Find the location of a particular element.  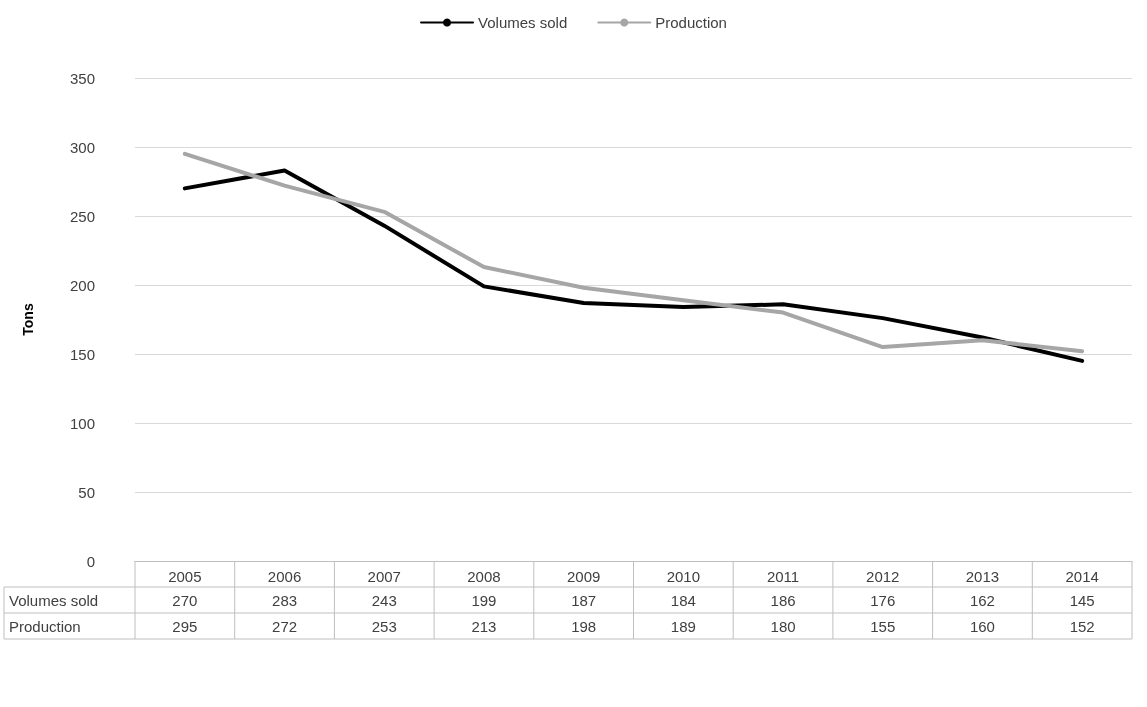

data-label: 184 is located at coordinates (683, 600).